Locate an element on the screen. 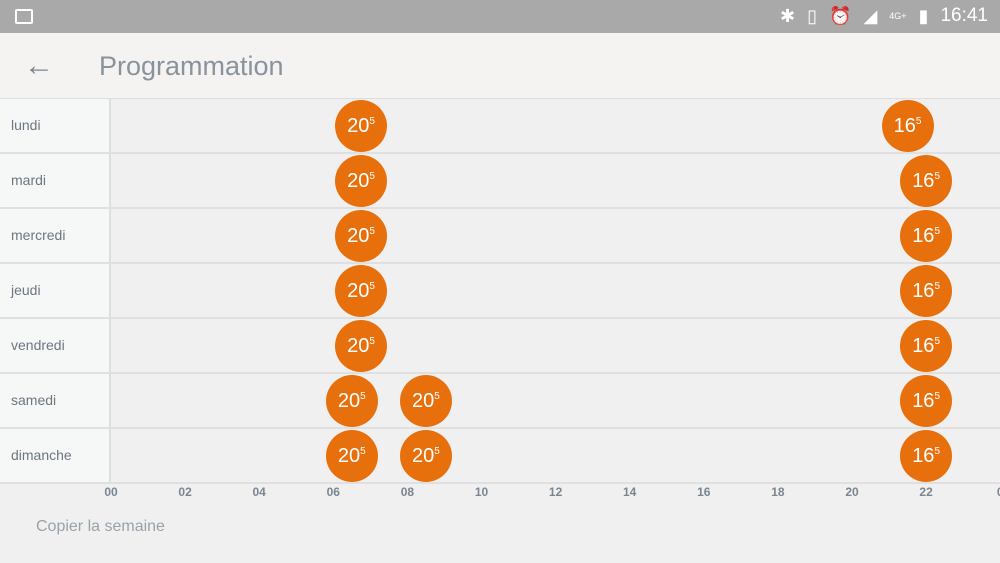 The width and height of the screenshot is (1000, 563). status-bar: ✱ ▯ ⏰ ◢ 4G+ ▮ 16:41 is located at coordinates (500, 16).